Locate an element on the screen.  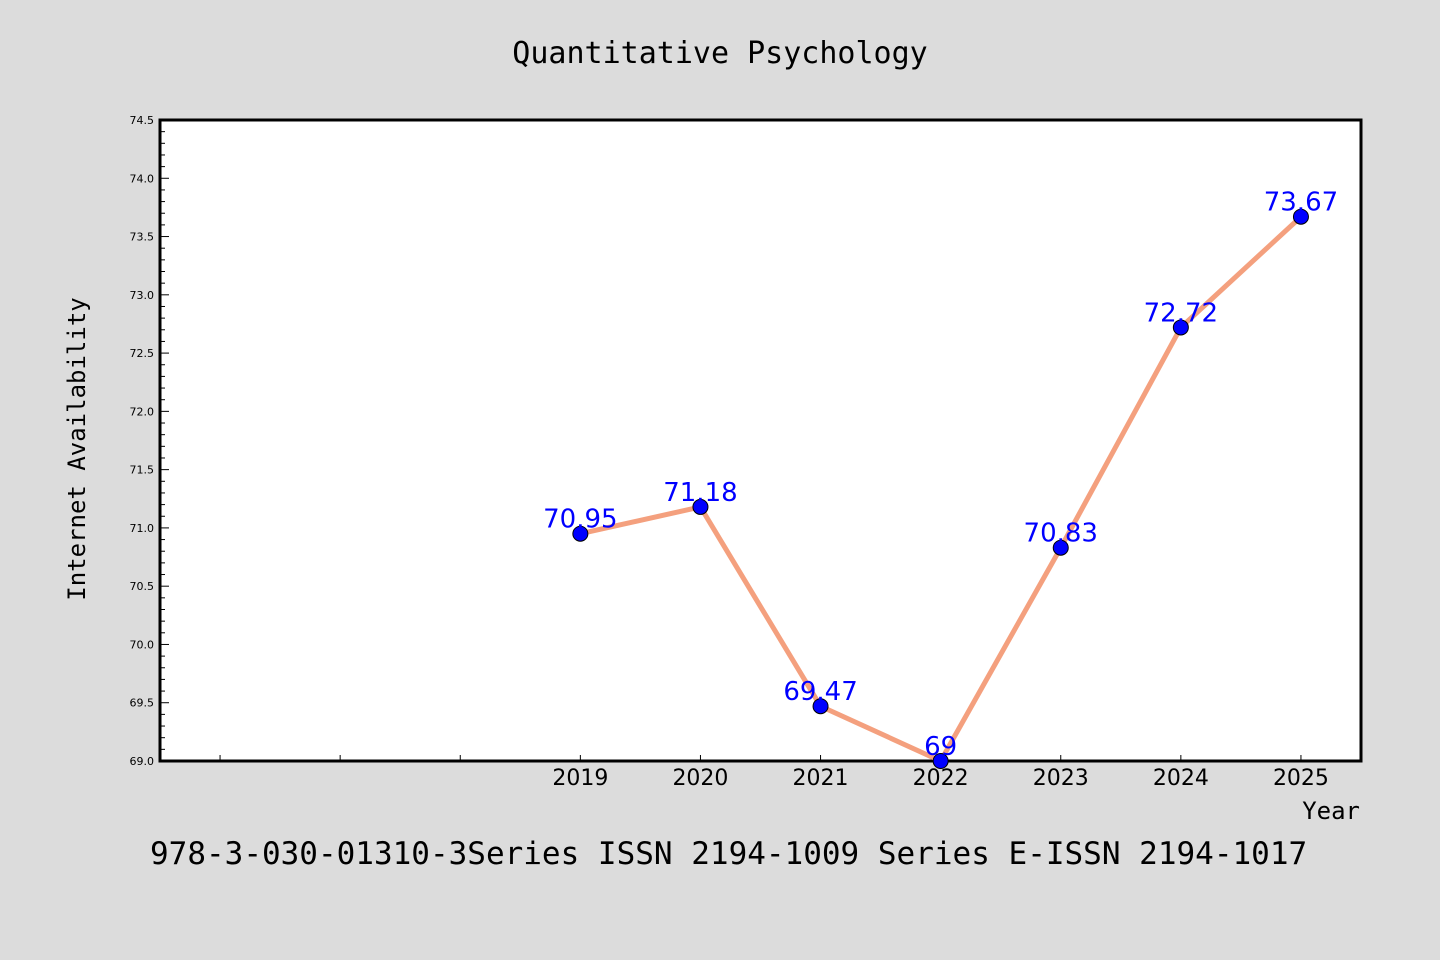
x-tick-label: 2025 is located at coordinates (1301, 778).